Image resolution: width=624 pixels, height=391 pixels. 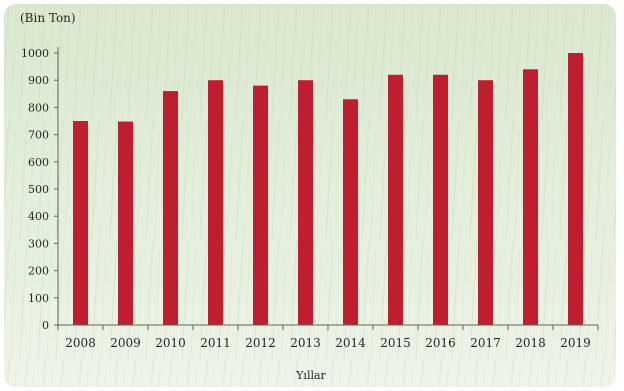 I want to click on y-axis: 0 100 200 300 400 500 600 700 800 900 1000, so click(x=40, y=189).